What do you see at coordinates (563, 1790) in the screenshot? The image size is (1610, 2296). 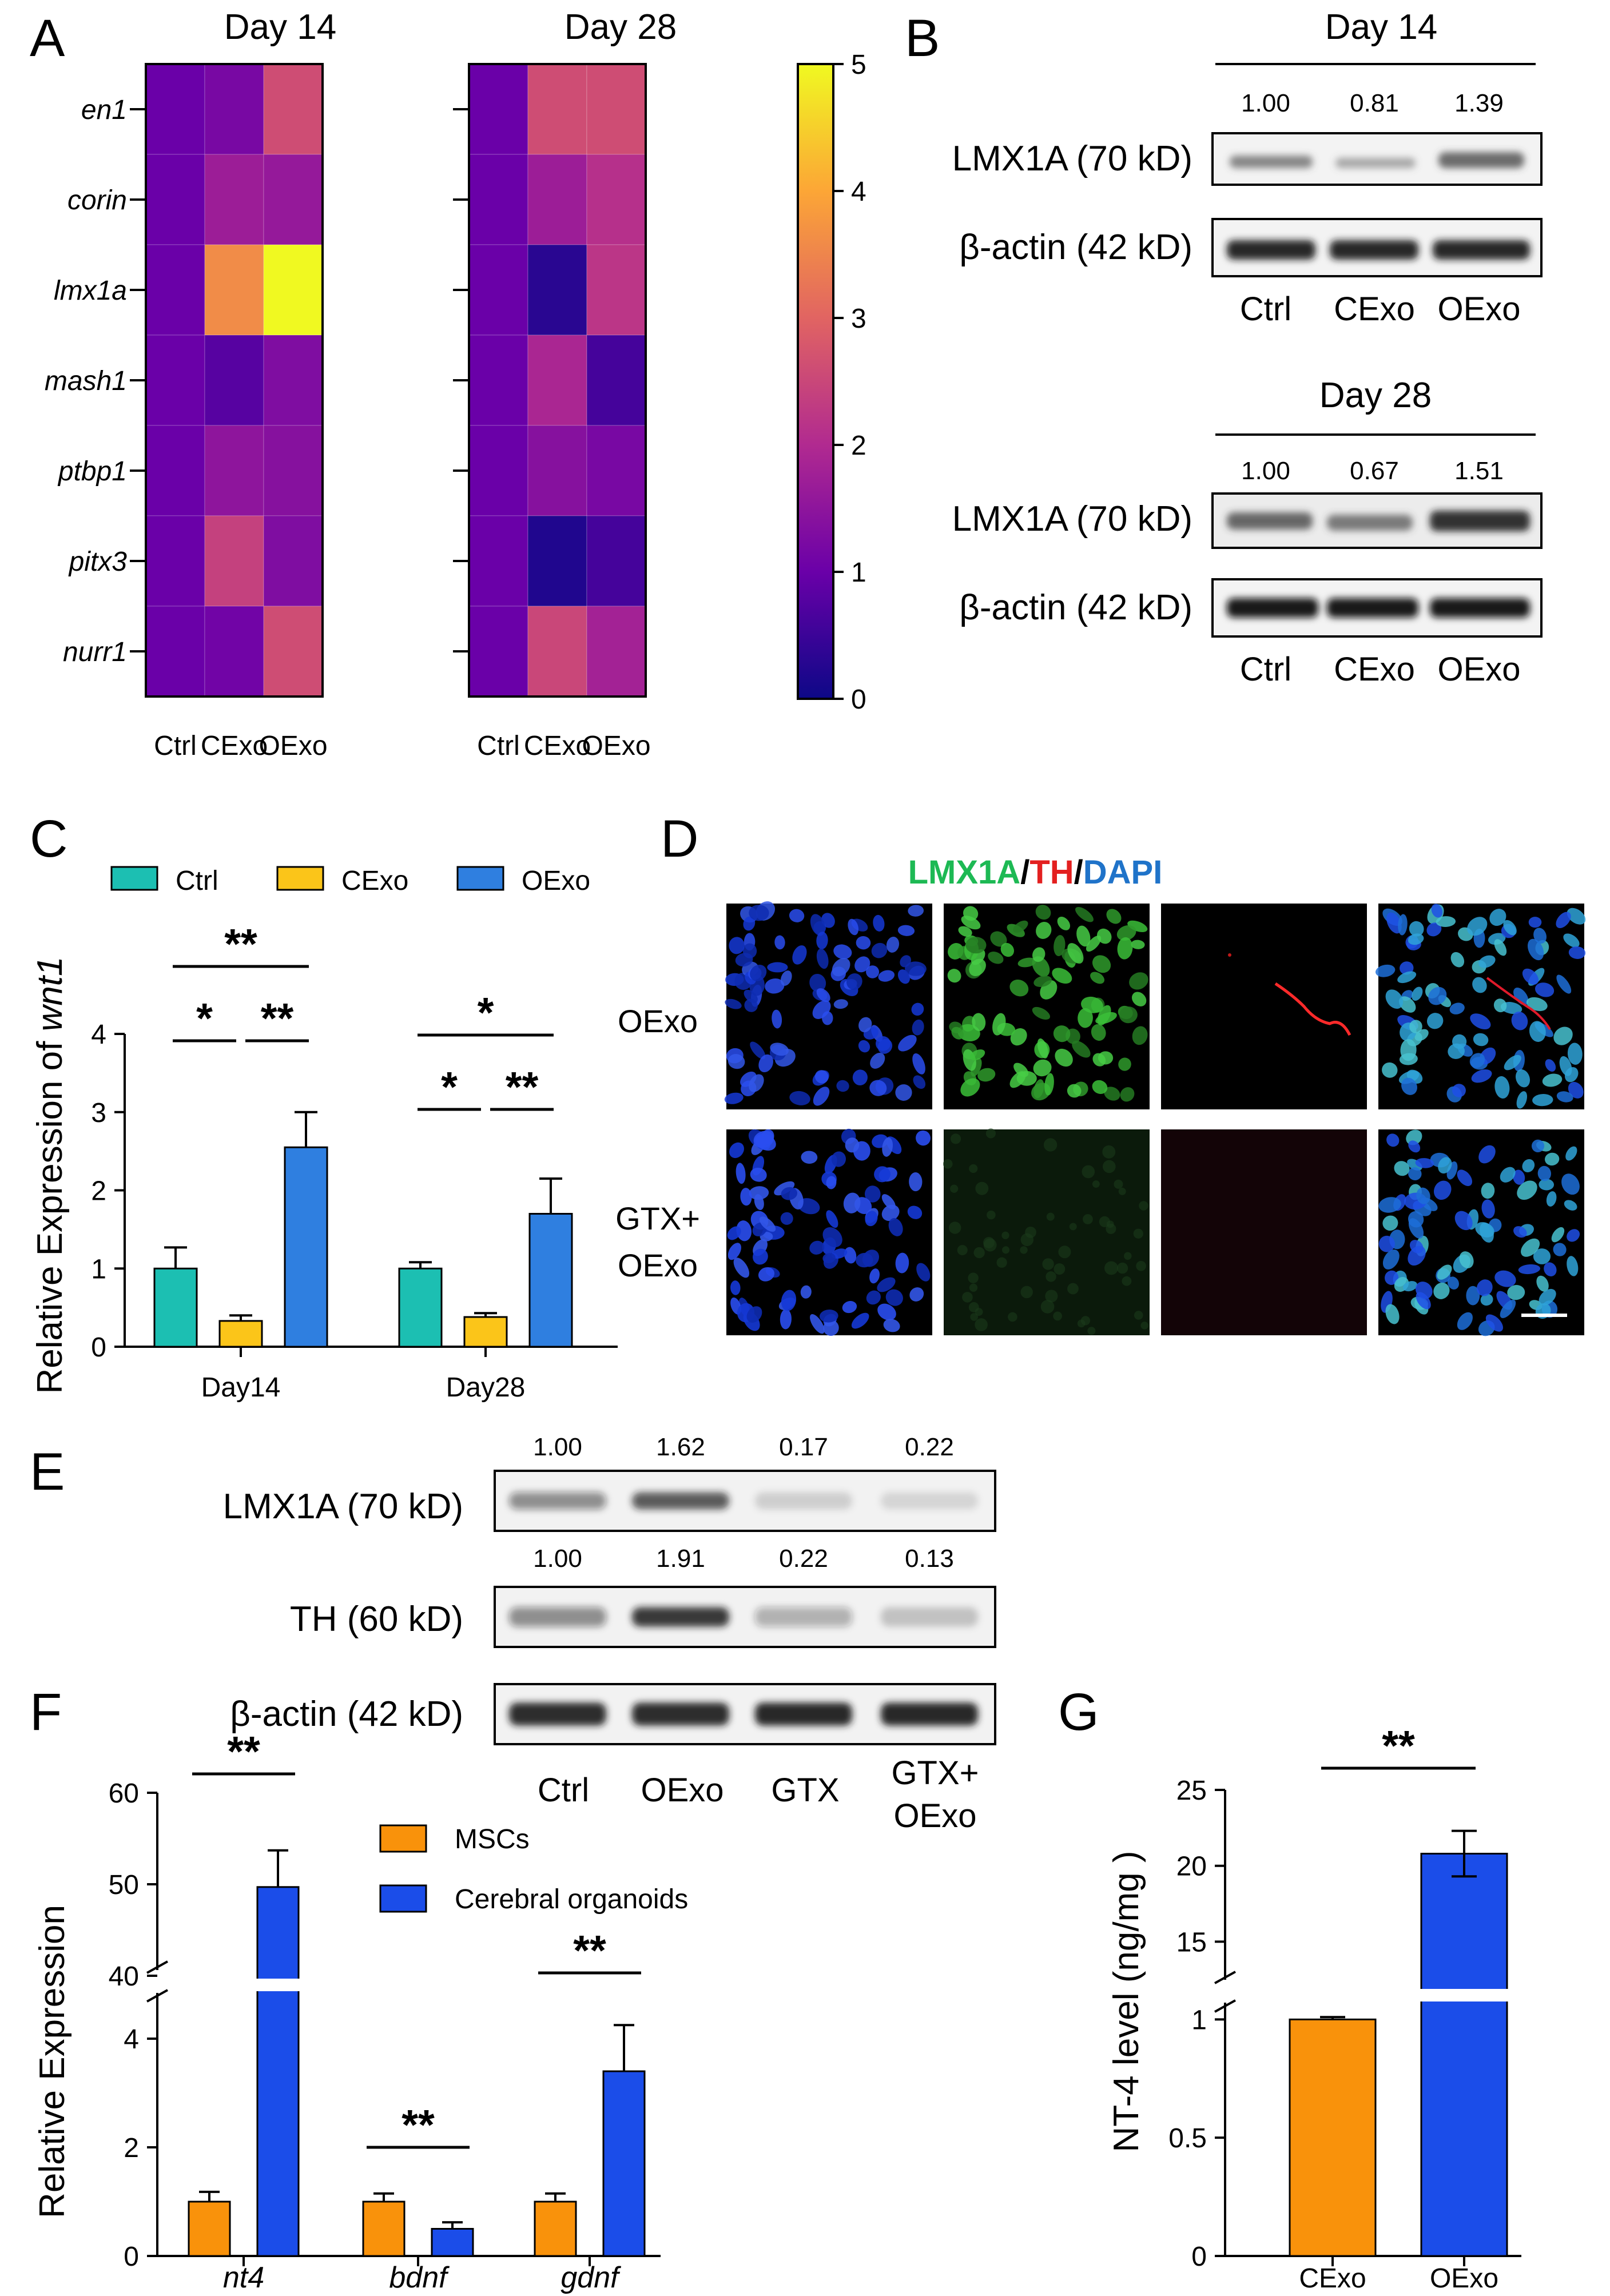 I see `wb-e-lane-ctrl: Ctrl` at bounding box center [563, 1790].